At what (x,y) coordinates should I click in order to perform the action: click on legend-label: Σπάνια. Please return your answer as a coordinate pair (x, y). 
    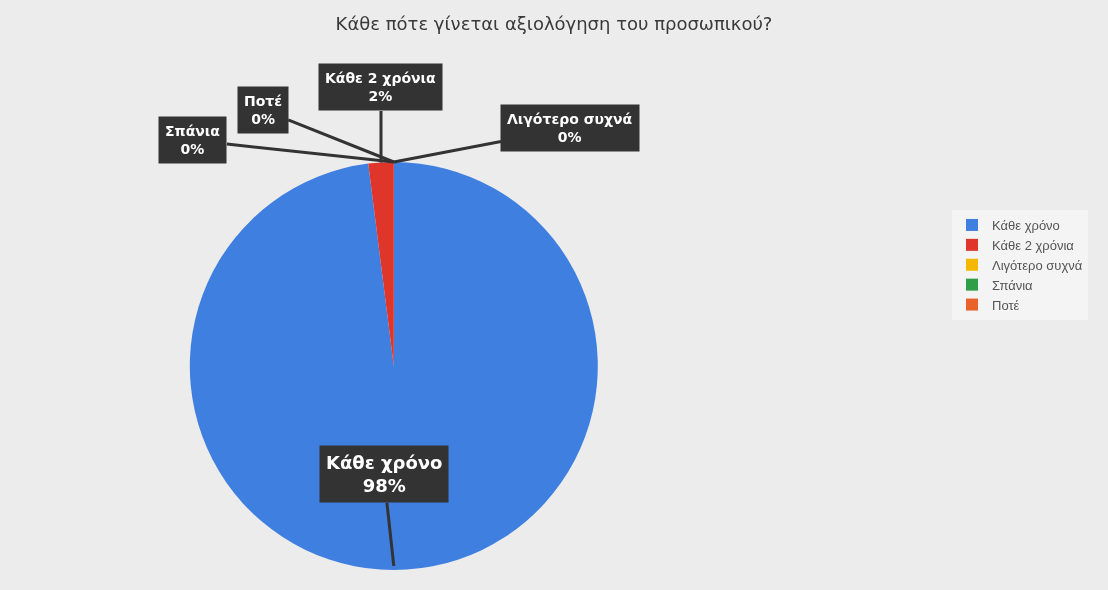
    Looking at the image, I should click on (1013, 285).